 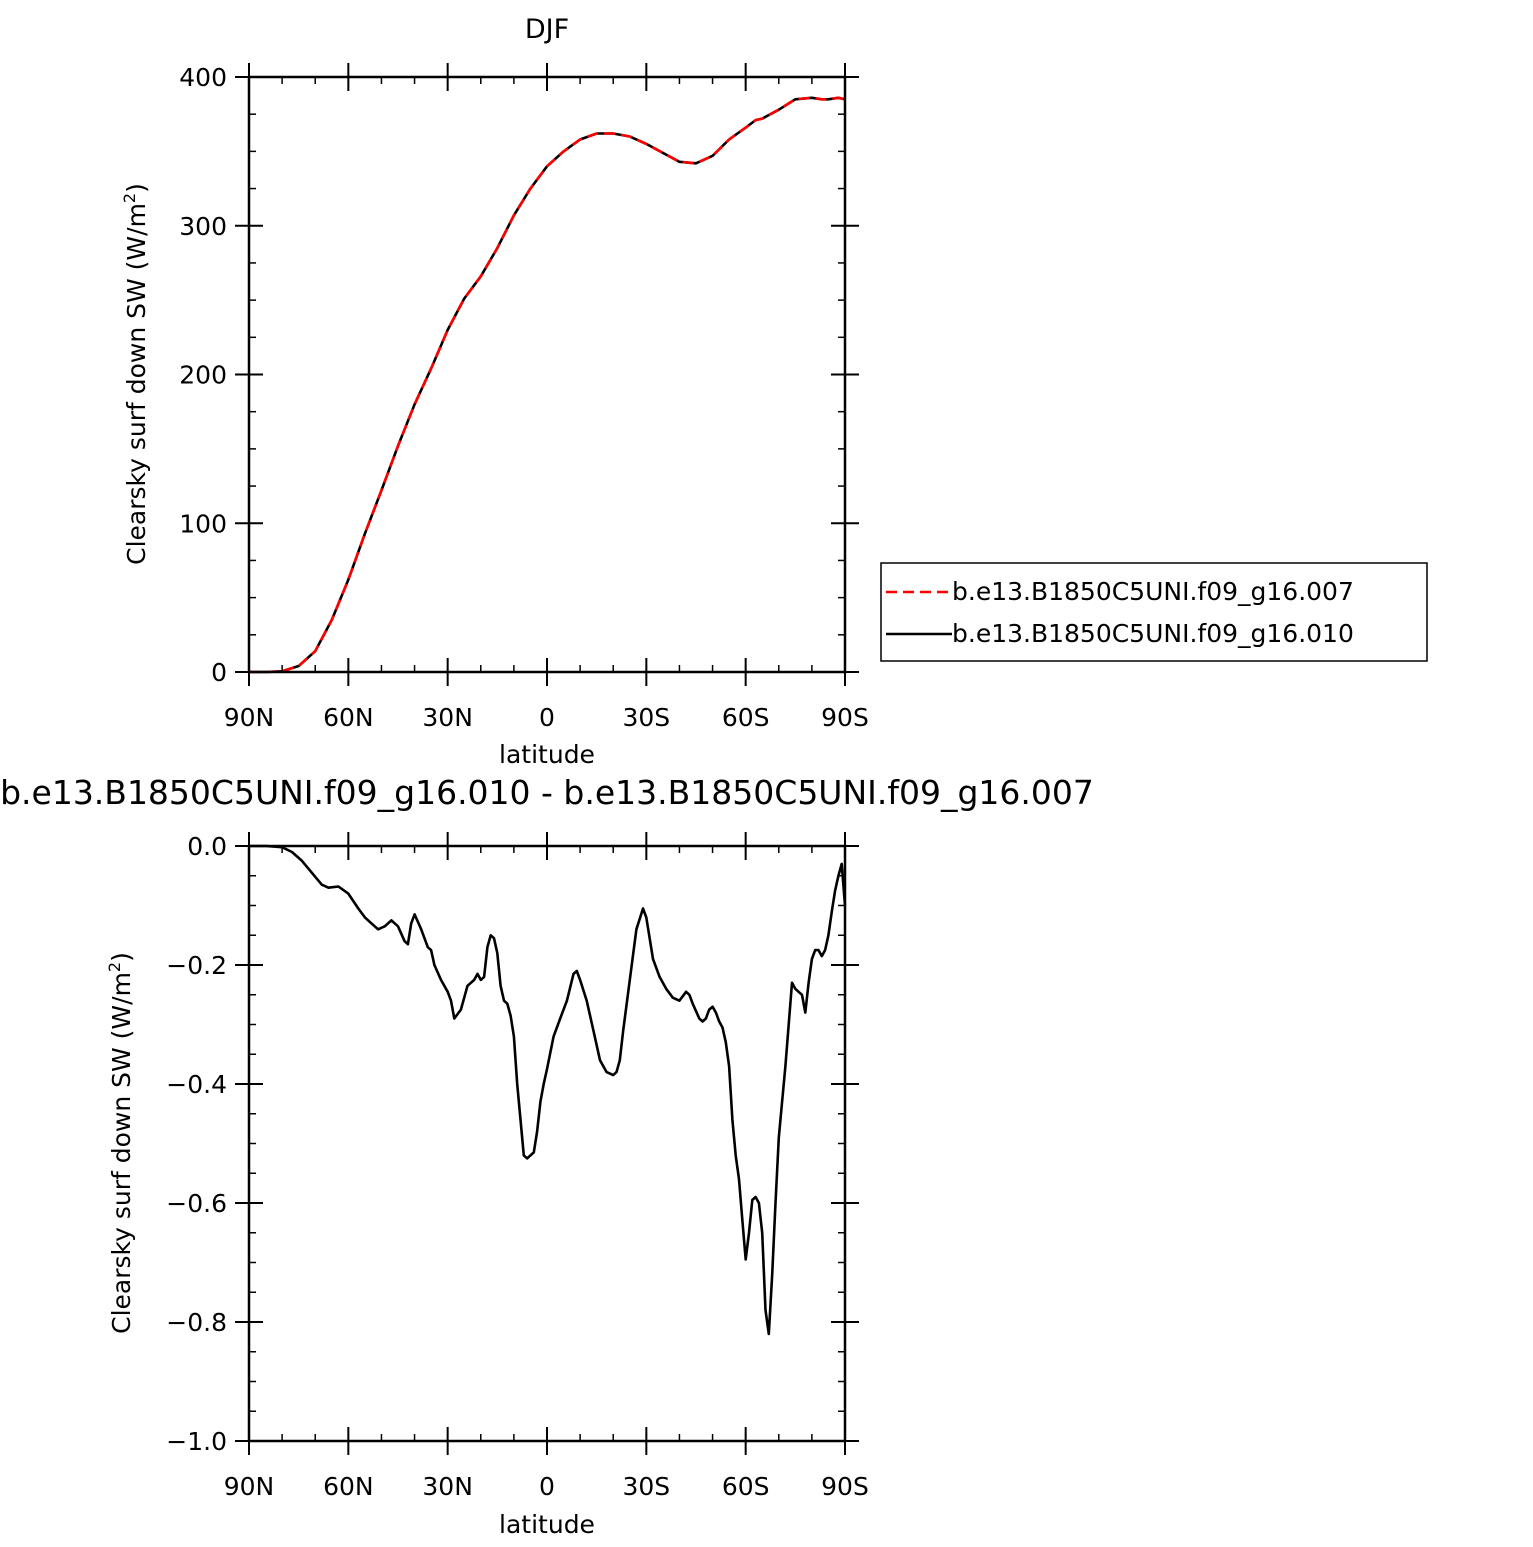 I want to click on y-tick-label: 200, so click(x=203, y=375).